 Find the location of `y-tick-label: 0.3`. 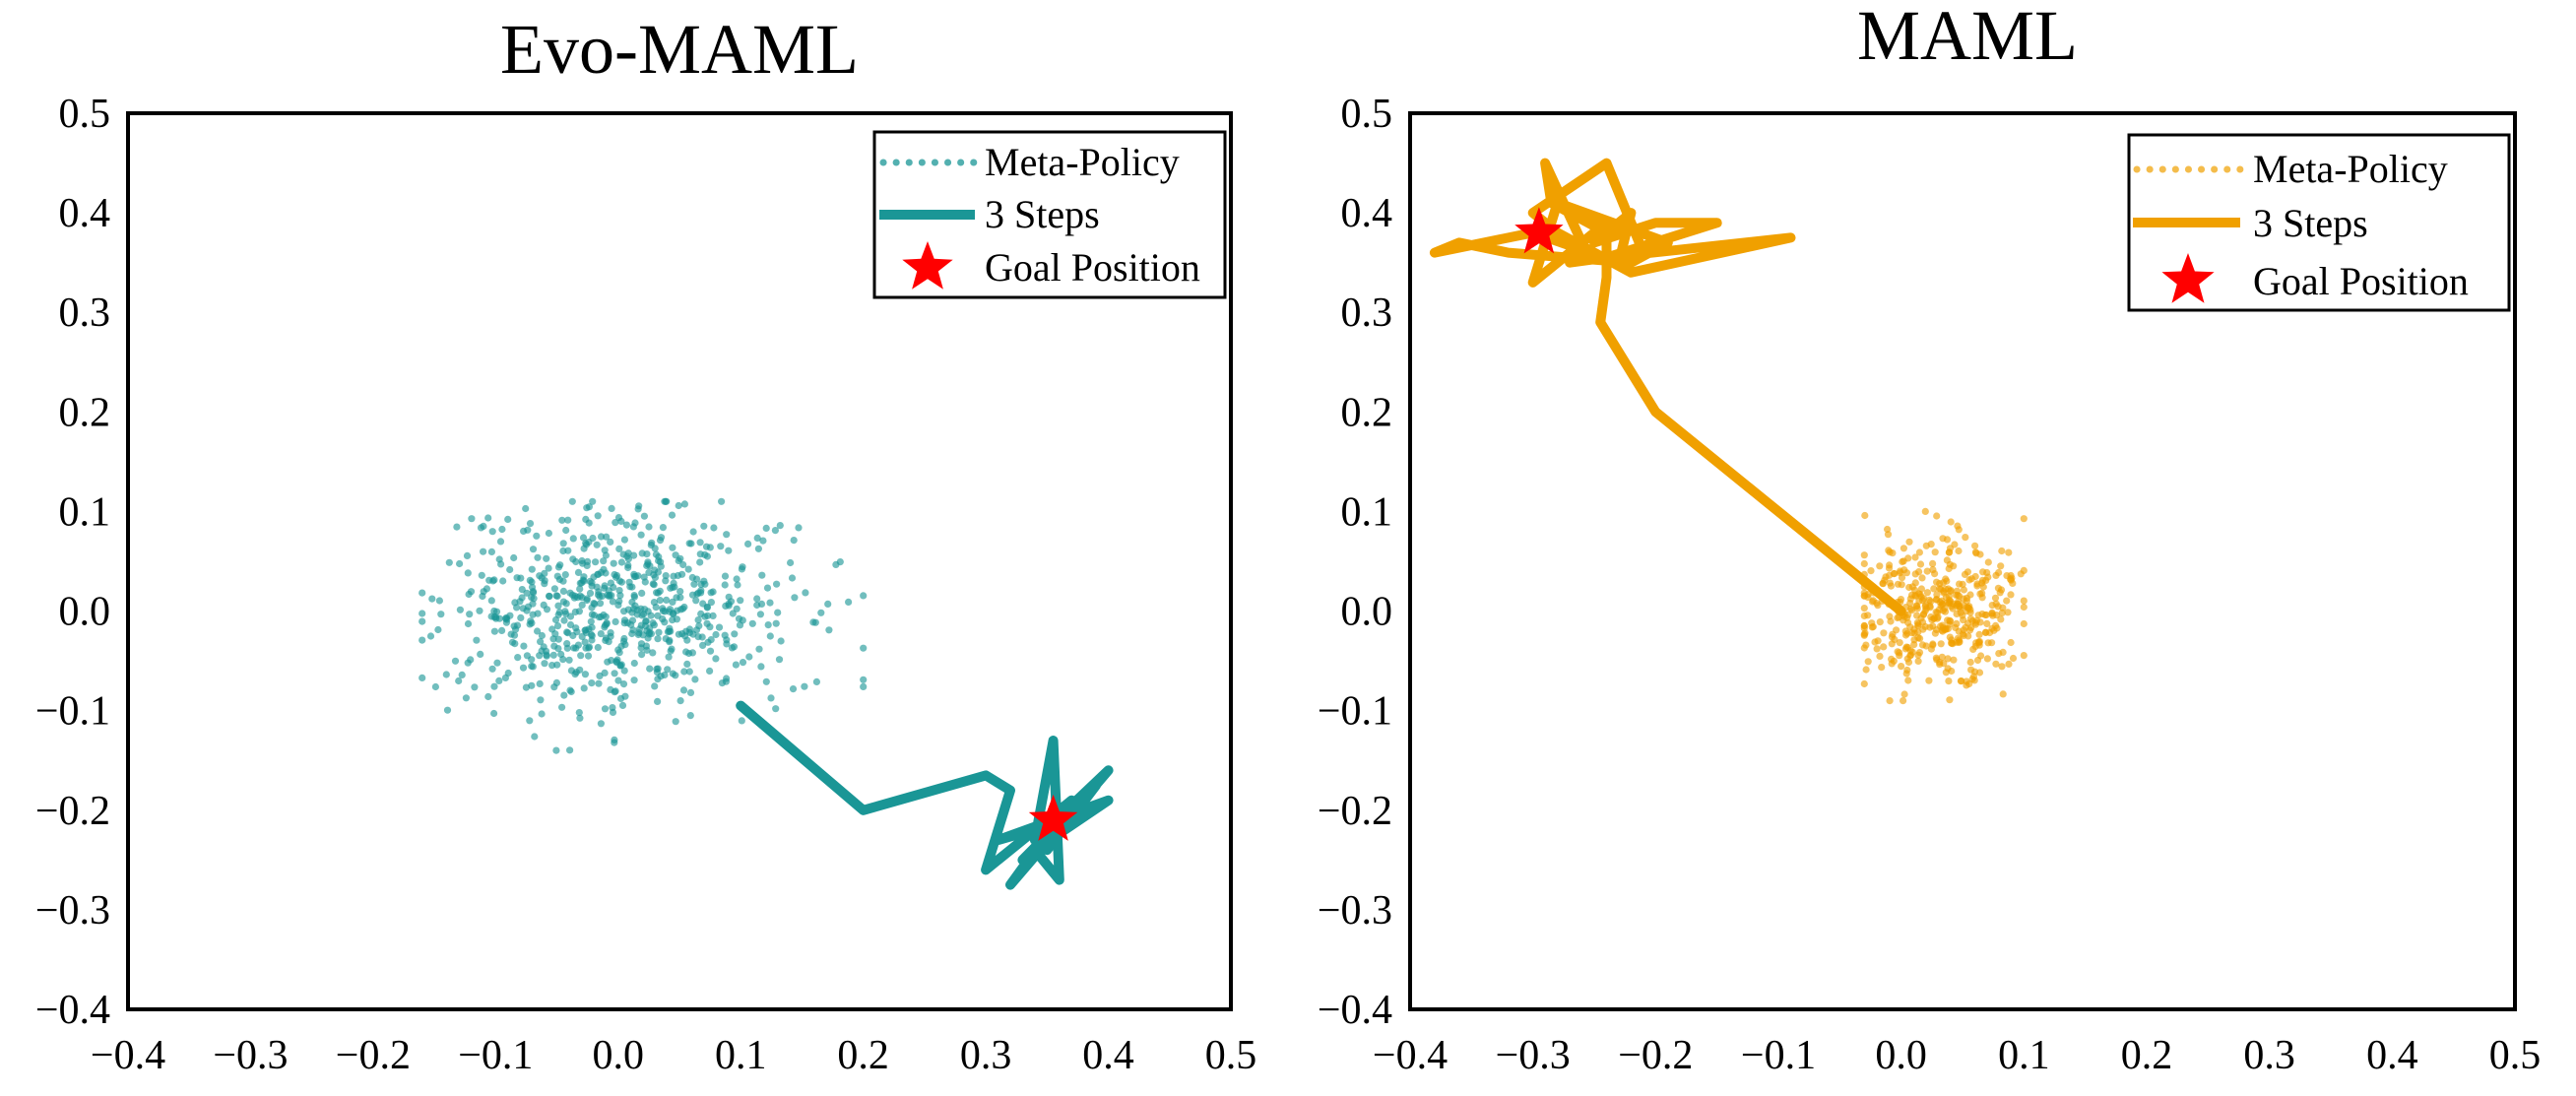

y-tick-label: 0.3 is located at coordinates (1367, 313).